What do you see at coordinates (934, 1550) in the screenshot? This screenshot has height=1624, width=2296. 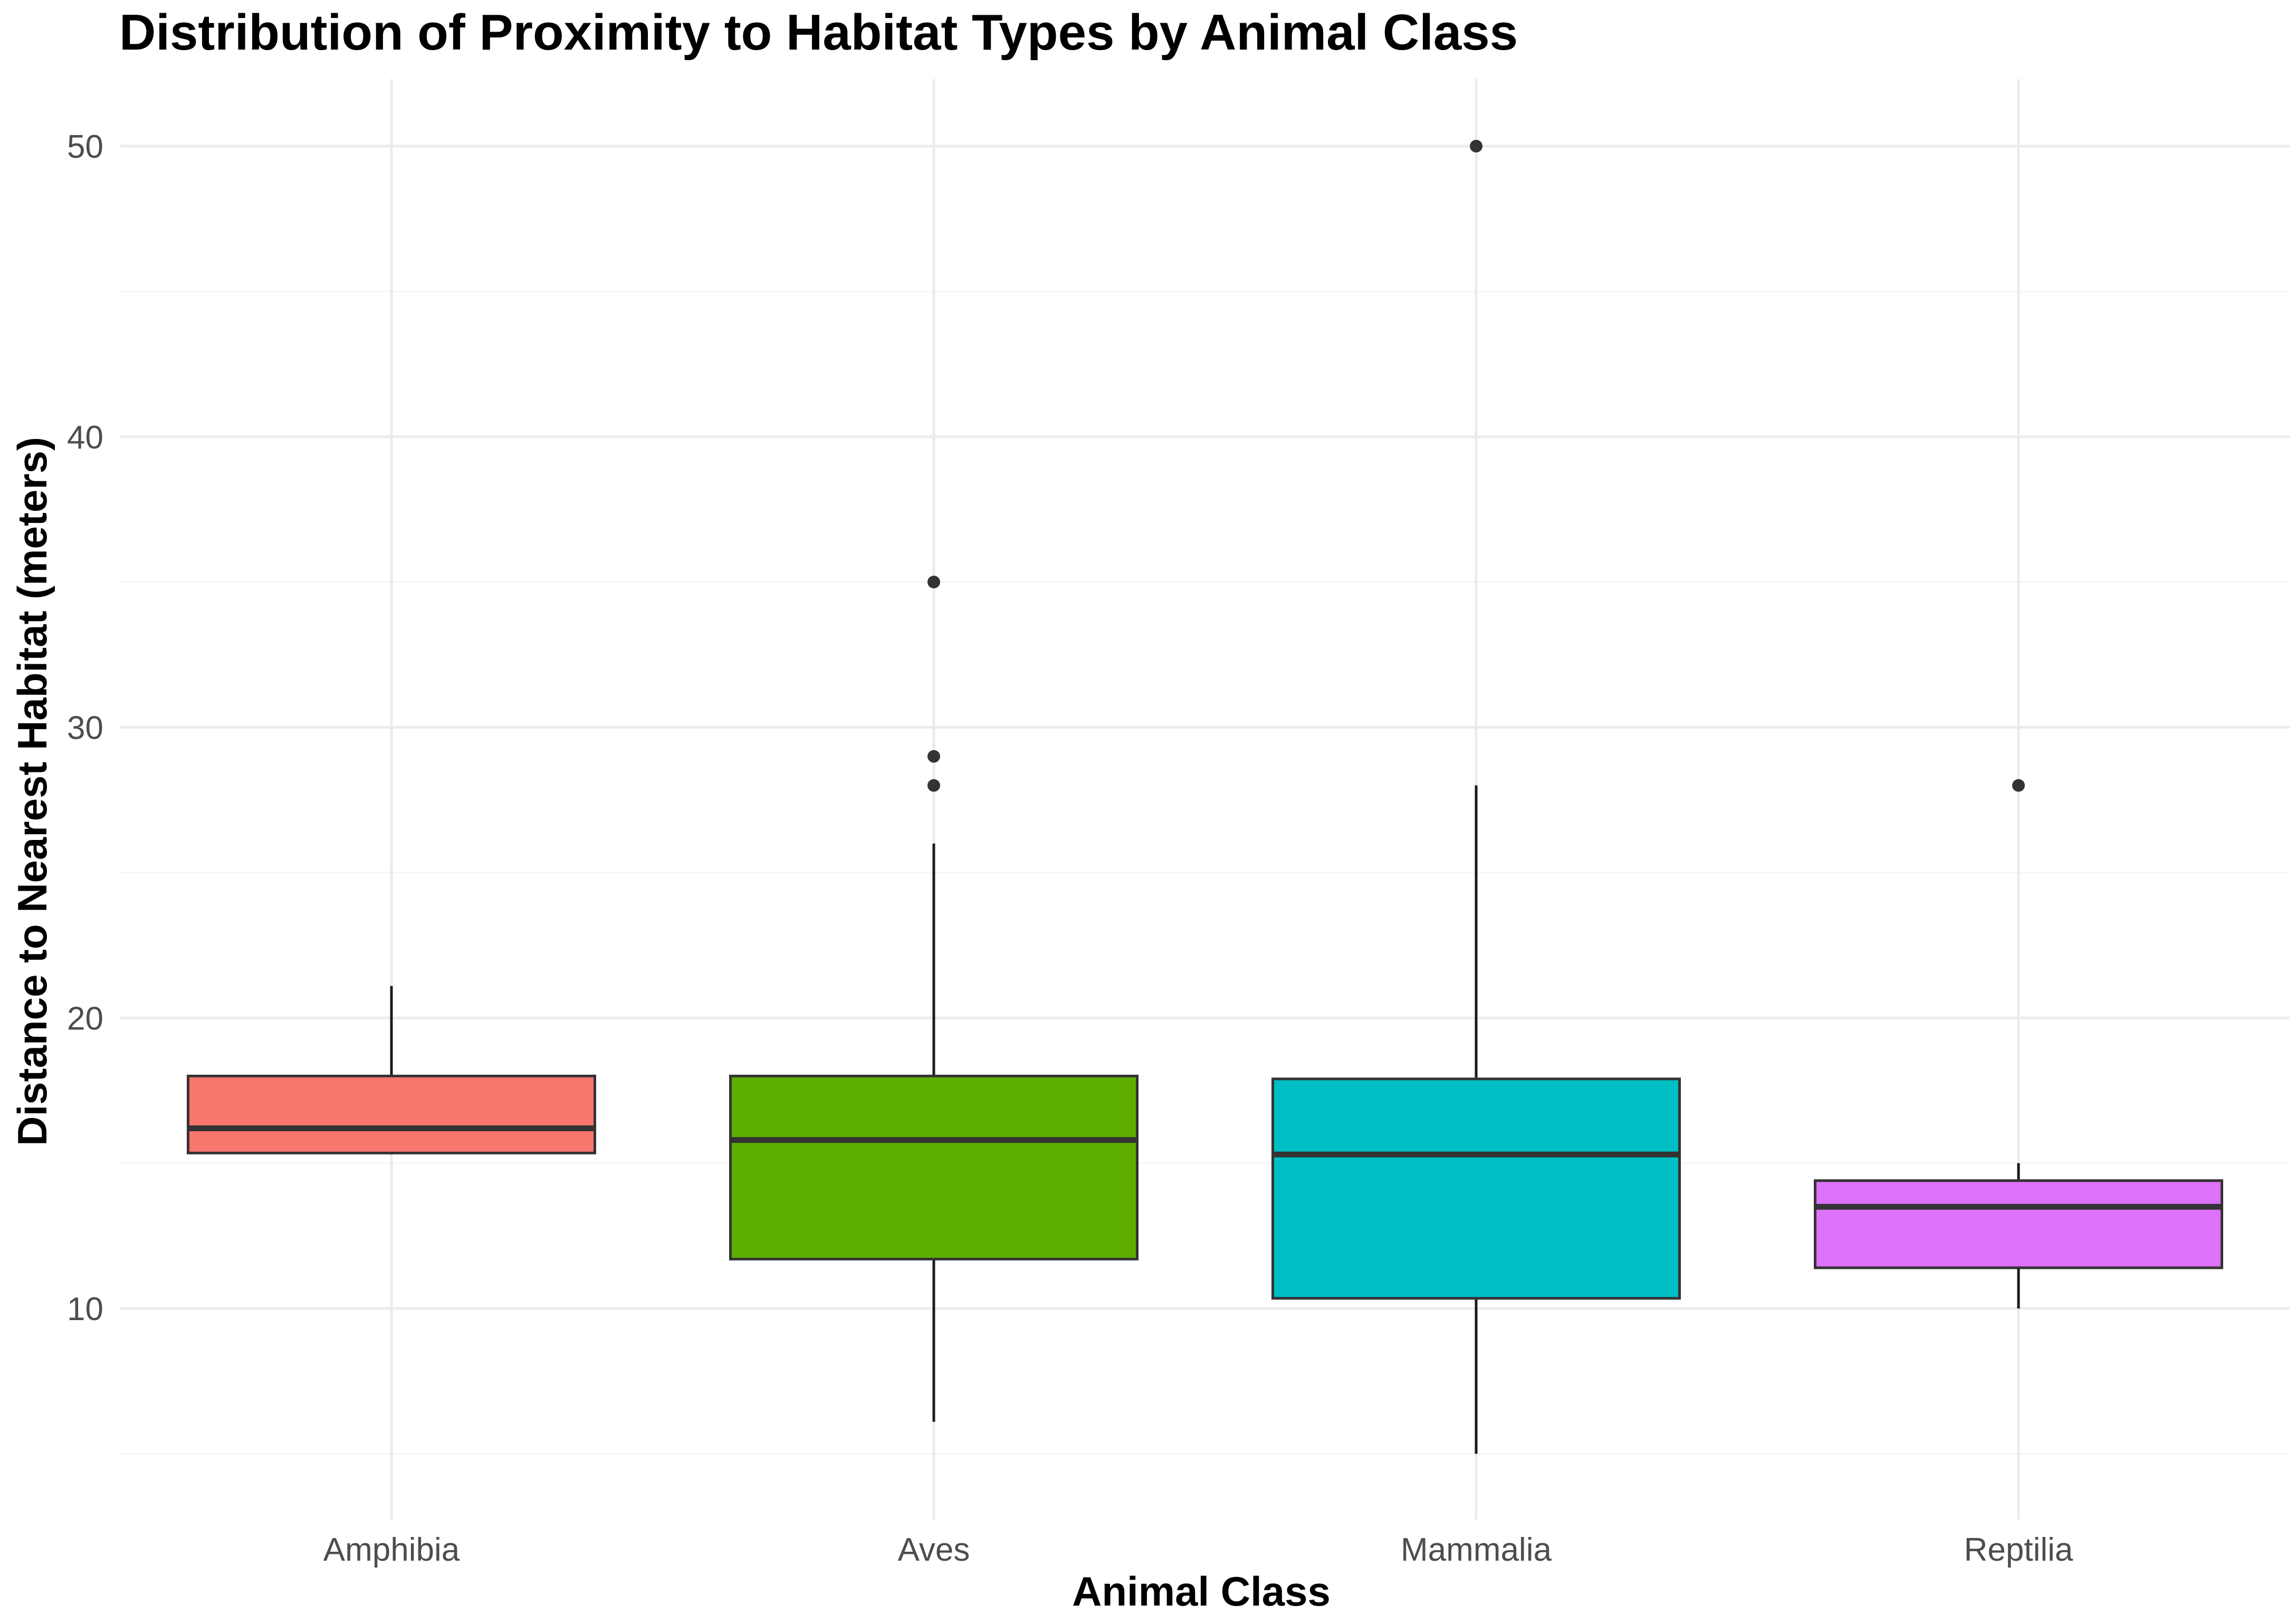 I see `x-tick-label: Aves` at bounding box center [934, 1550].